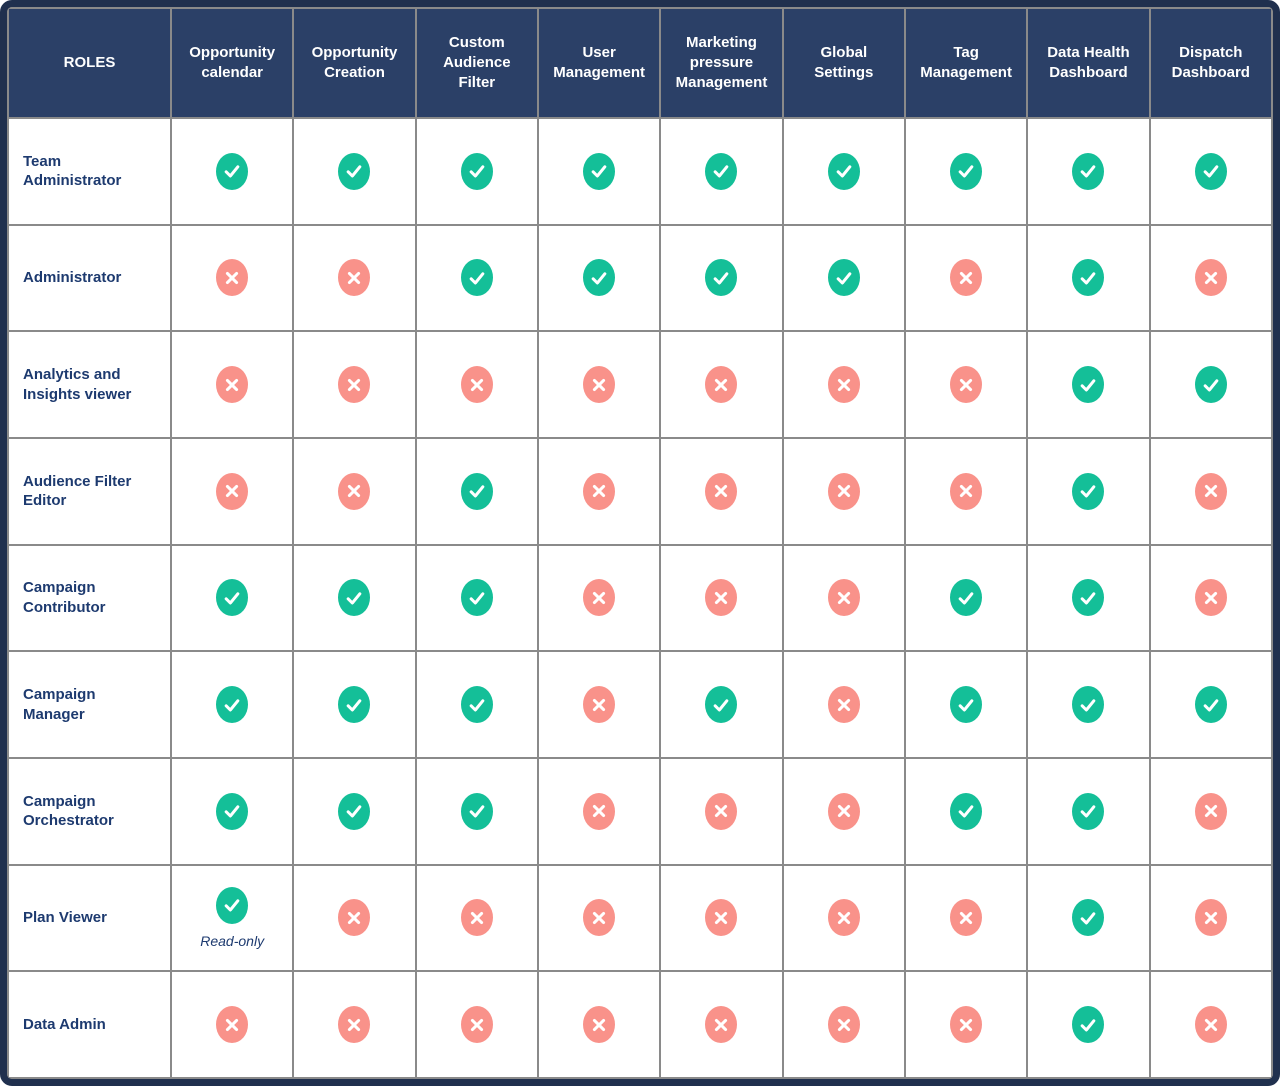 The height and width of the screenshot is (1086, 1280). Describe the element at coordinates (721, 63) in the screenshot. I see `feature-column-header: Marketing pressure Management` at that location.